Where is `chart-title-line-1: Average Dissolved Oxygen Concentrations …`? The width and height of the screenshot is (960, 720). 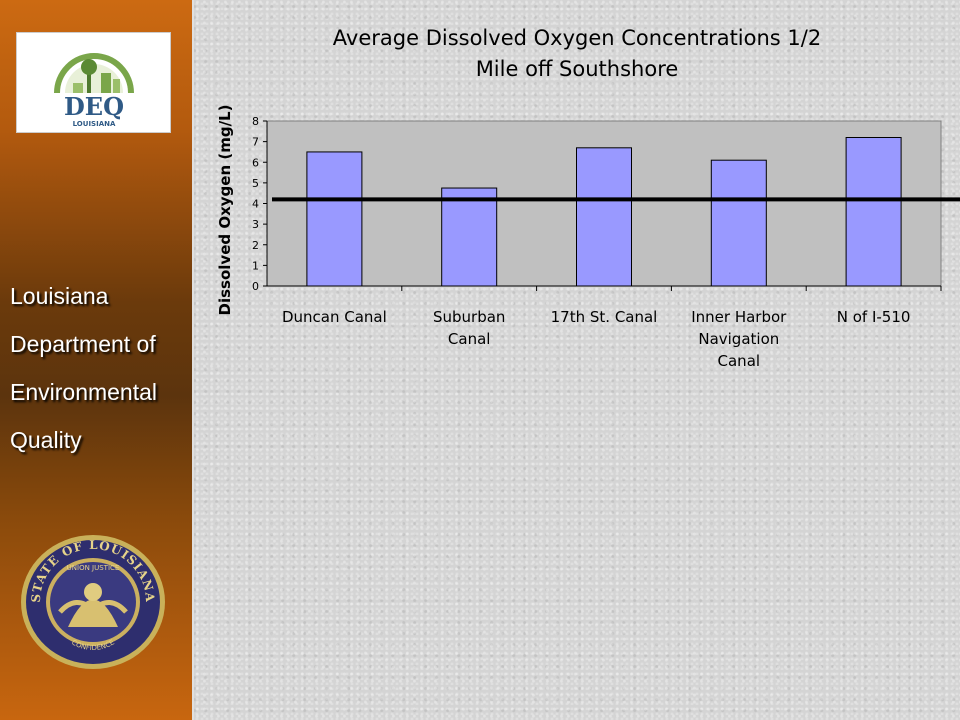 chart-title-line-1: Average Dissolved Oxygen Concentrations … is located at coordinates (577, 38).